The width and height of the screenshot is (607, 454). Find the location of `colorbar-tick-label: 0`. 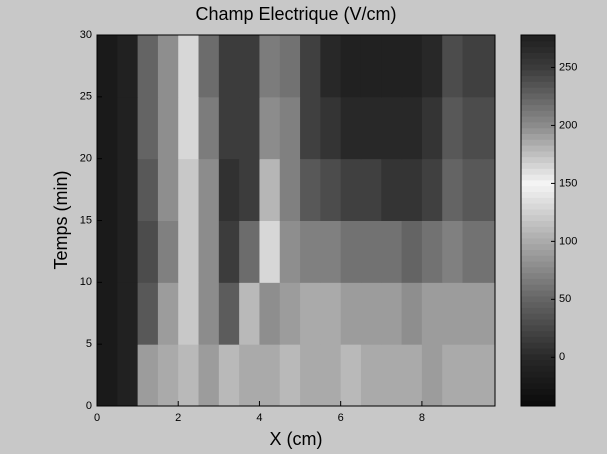

colorbar-tick-label: 0 is located at coordinates (562, 357).